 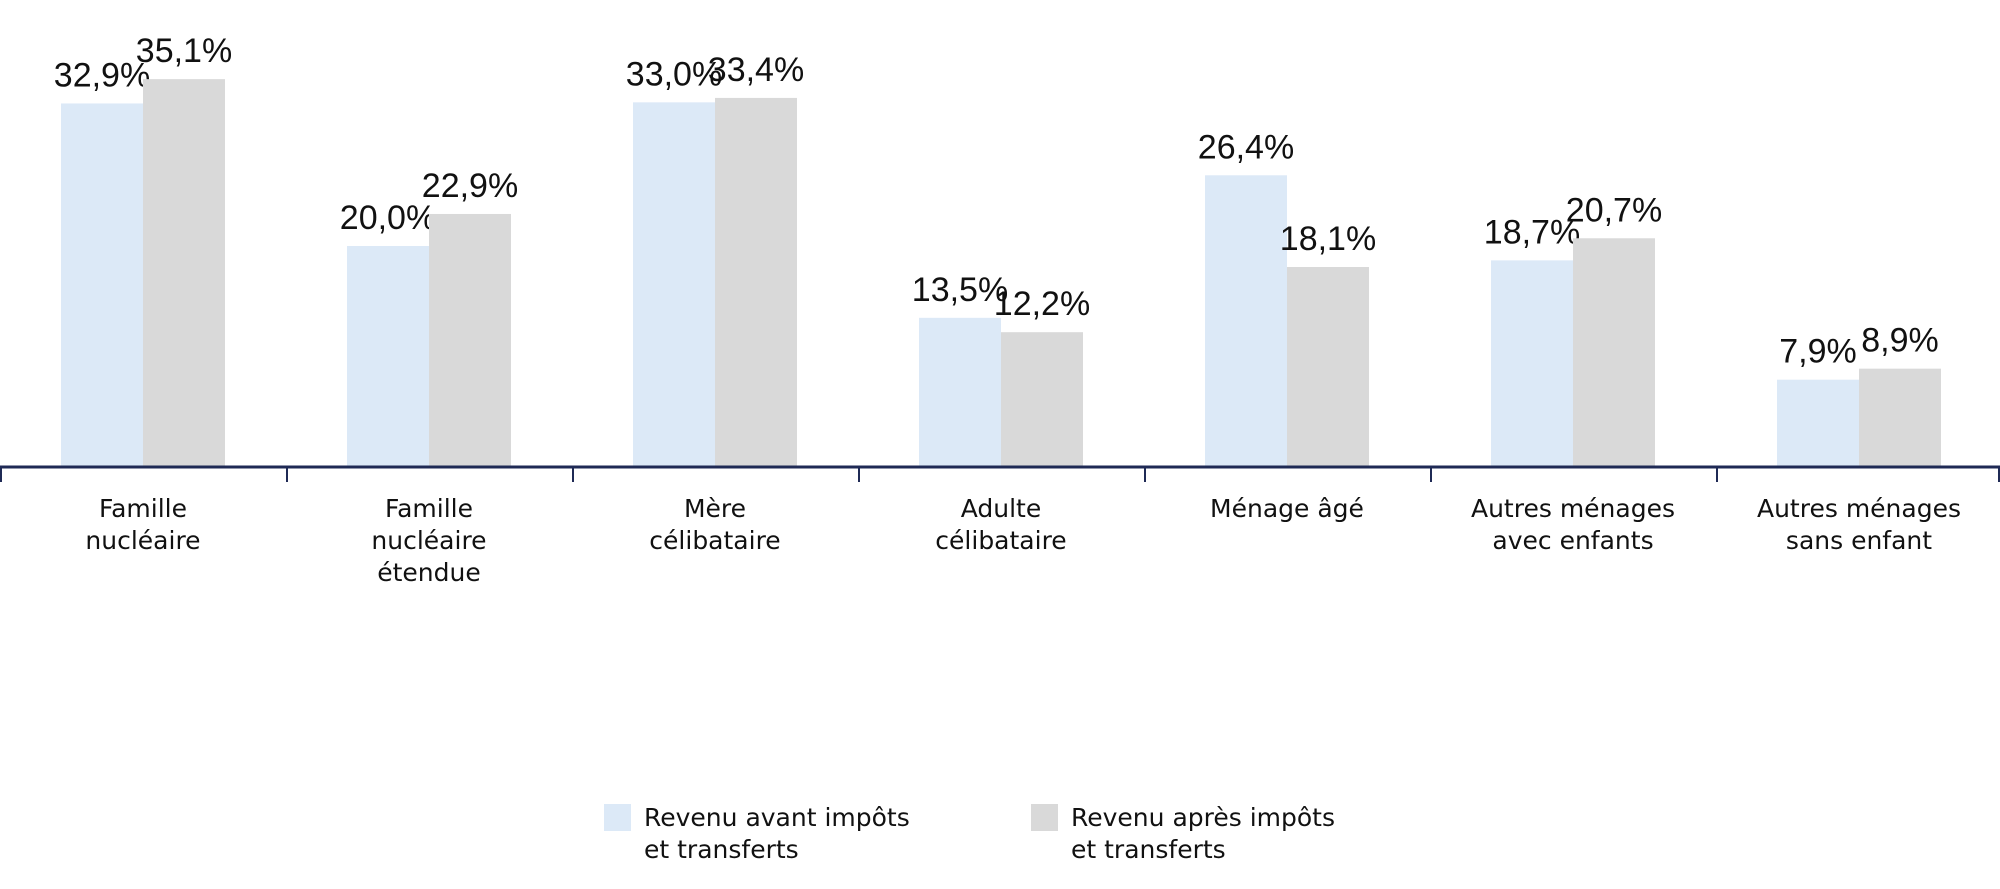 What do you see at coordinates (1328, 239) in the screenshot?
I see `data-label-s2-c5: 18,1%` at bounding box center [1328, 239].